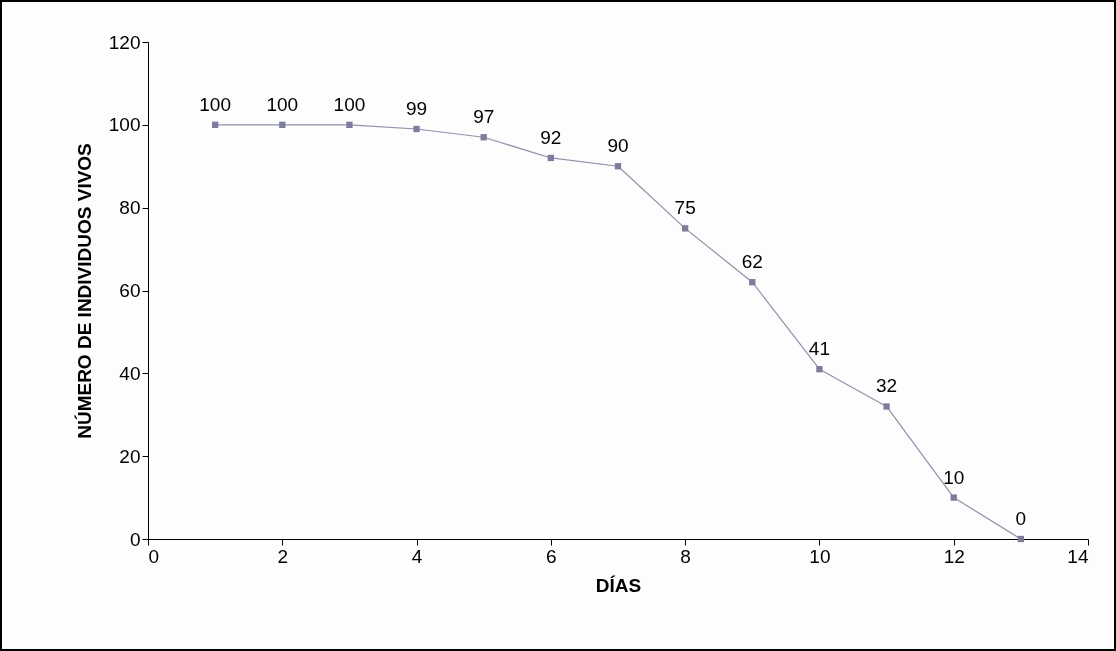 This screenshot has height=651, width=1116. I want to click on x-tick-label: 12, so click(954, 556).